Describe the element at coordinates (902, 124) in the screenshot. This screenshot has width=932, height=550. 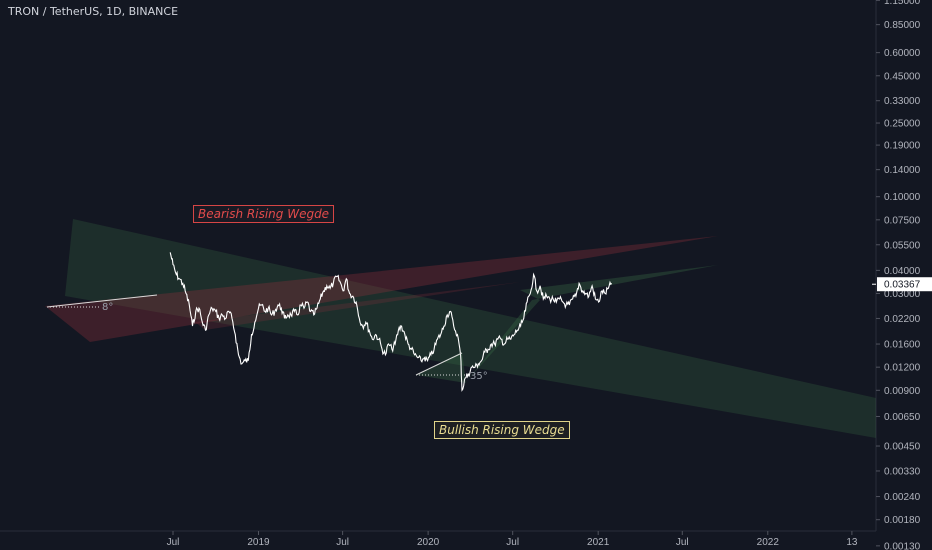
I see `y-tick-label: 0.25000` at that location.